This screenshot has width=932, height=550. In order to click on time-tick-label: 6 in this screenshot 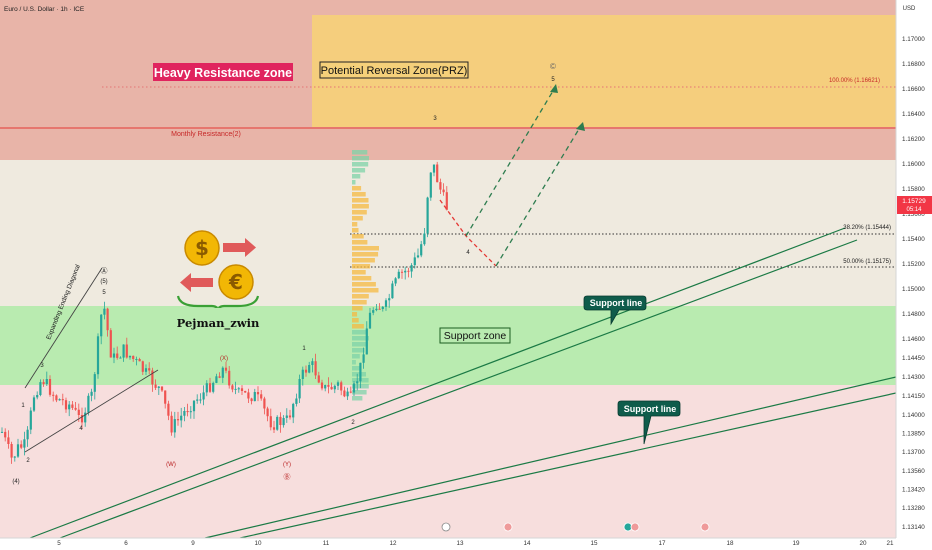, I will do `click(126, 543)`.